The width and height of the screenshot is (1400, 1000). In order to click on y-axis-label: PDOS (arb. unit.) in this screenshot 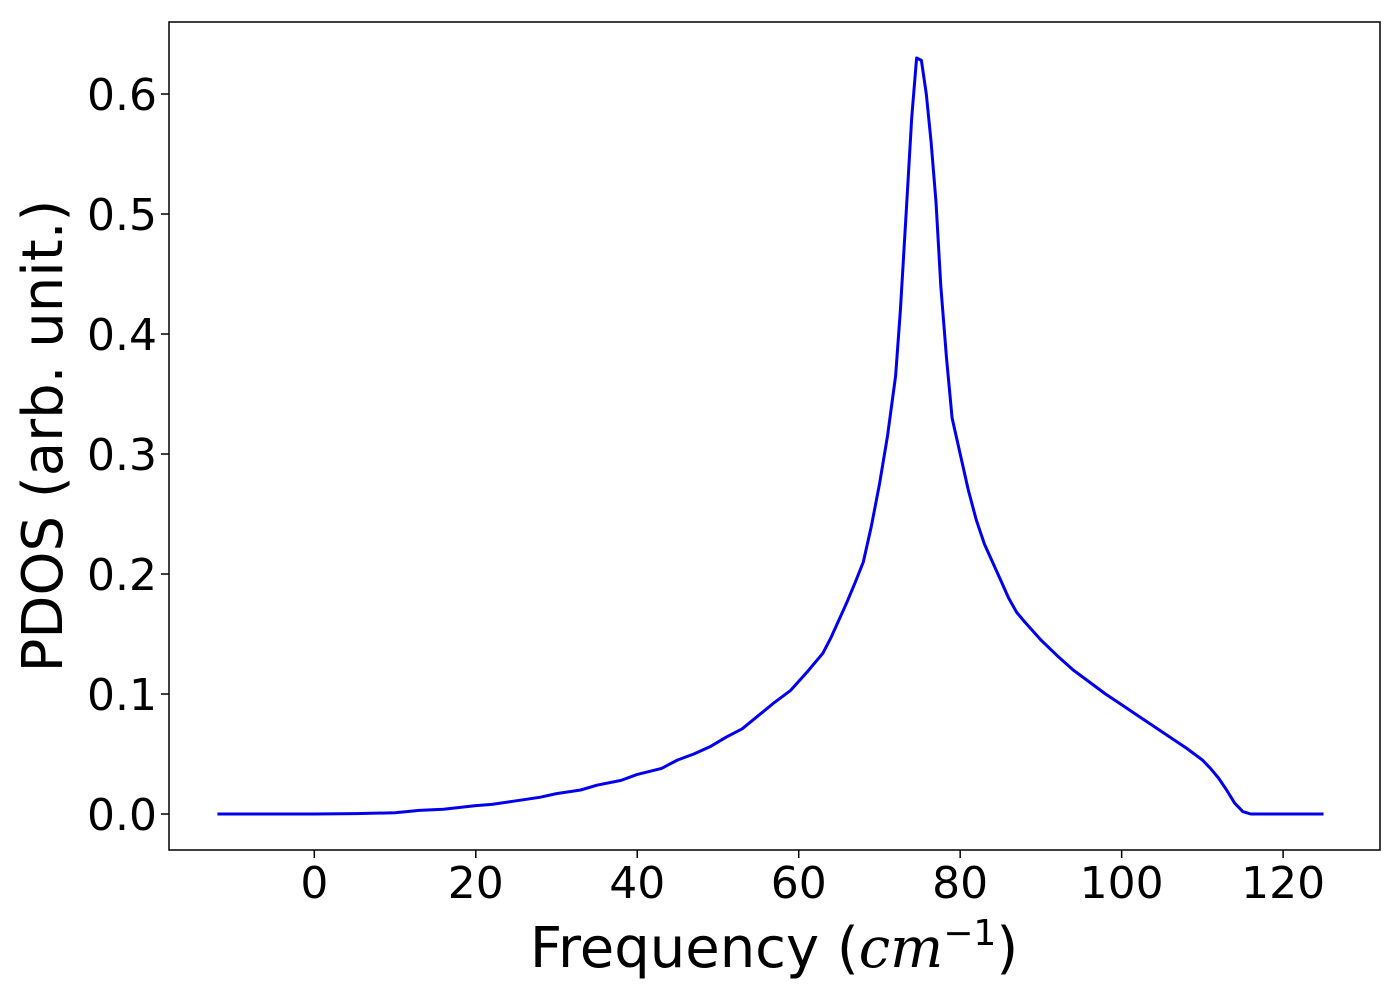, I will do `click(43, 436)`.